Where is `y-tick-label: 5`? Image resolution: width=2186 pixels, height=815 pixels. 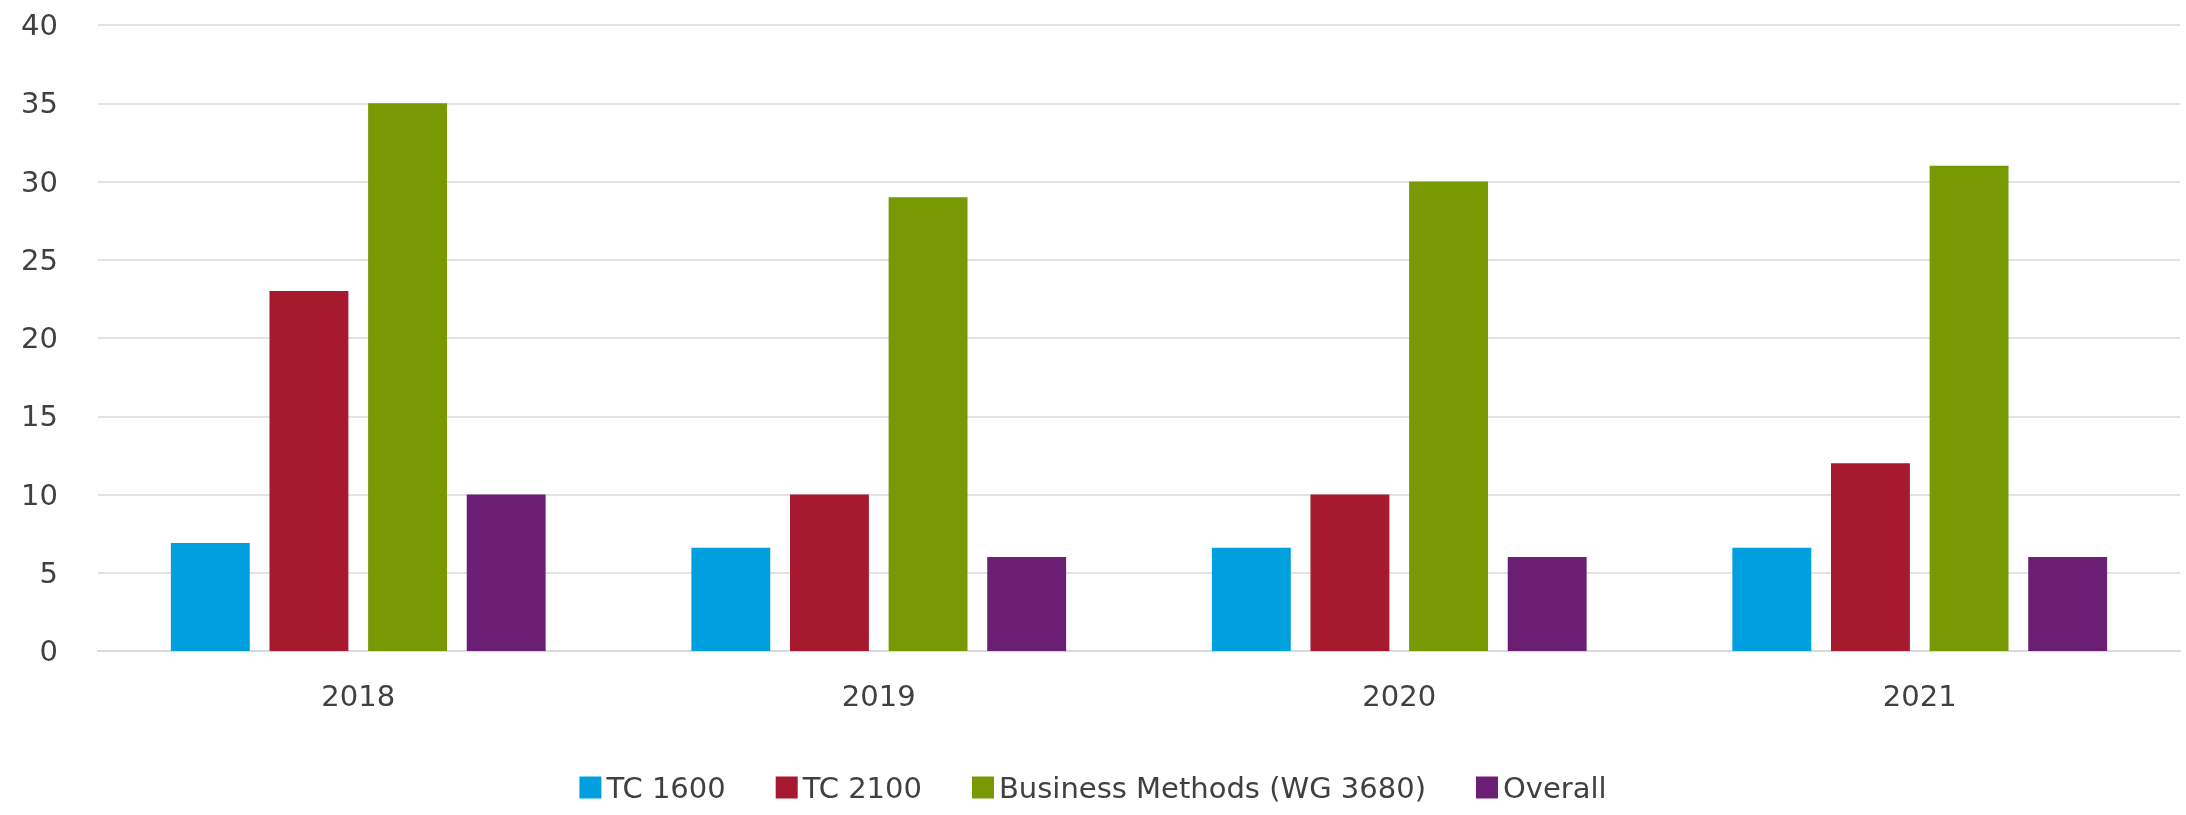 y-tick-label: 5 is located at coordinates (48, 572).